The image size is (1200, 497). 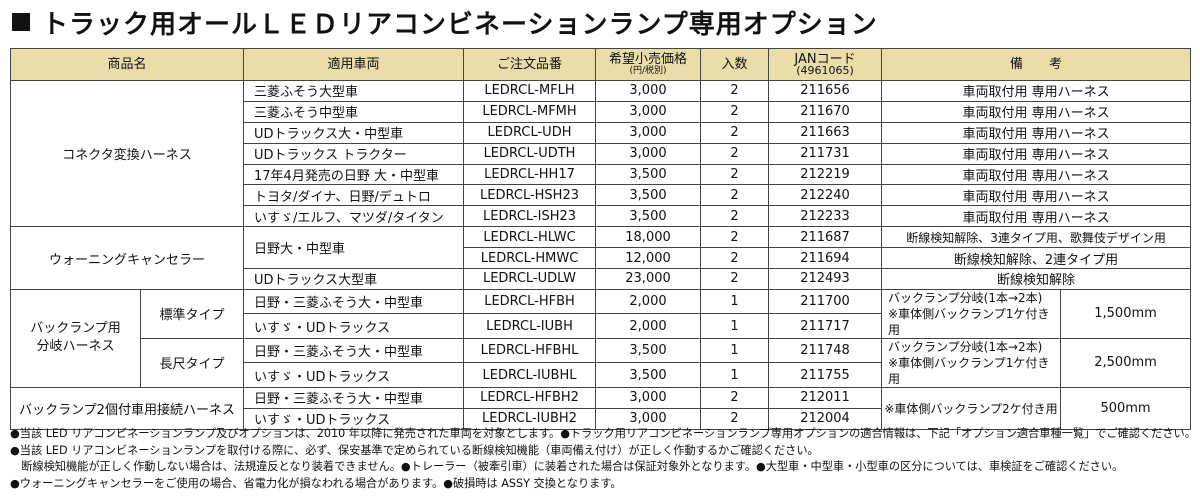 I want to click on order-cell: LEDRCL-HFBH, so click(x=530, y=301).